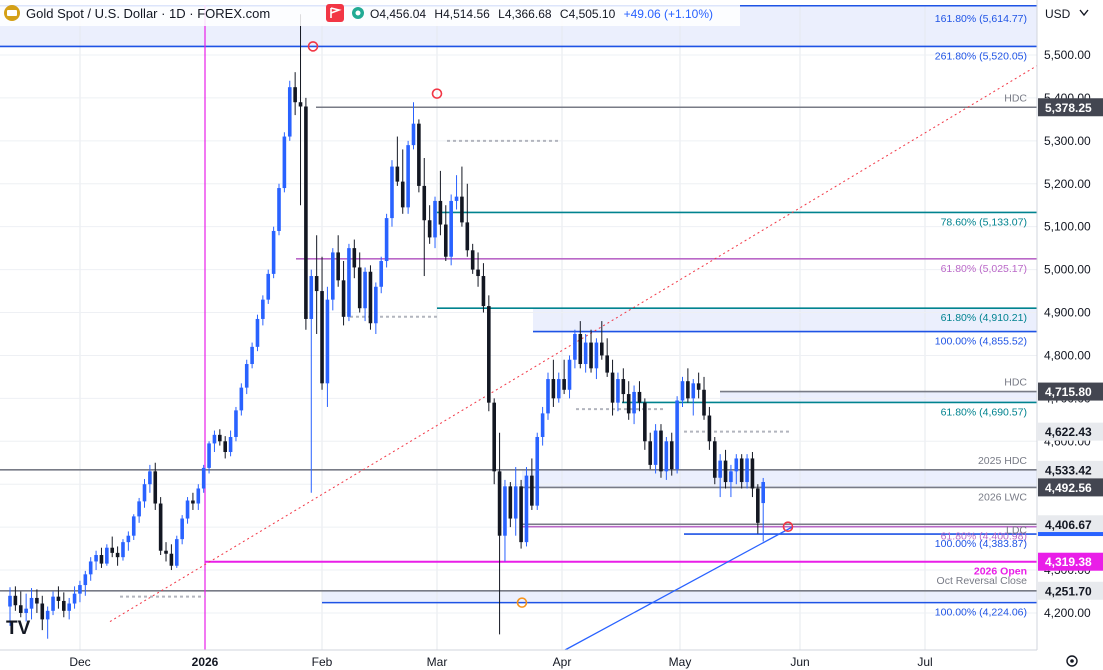 The height and width of the screenshot is (670, 1103). What do you see at coordinates (313, 46) in the screenshot?
I see `pivot-marker` at bounding box center [313, 46].